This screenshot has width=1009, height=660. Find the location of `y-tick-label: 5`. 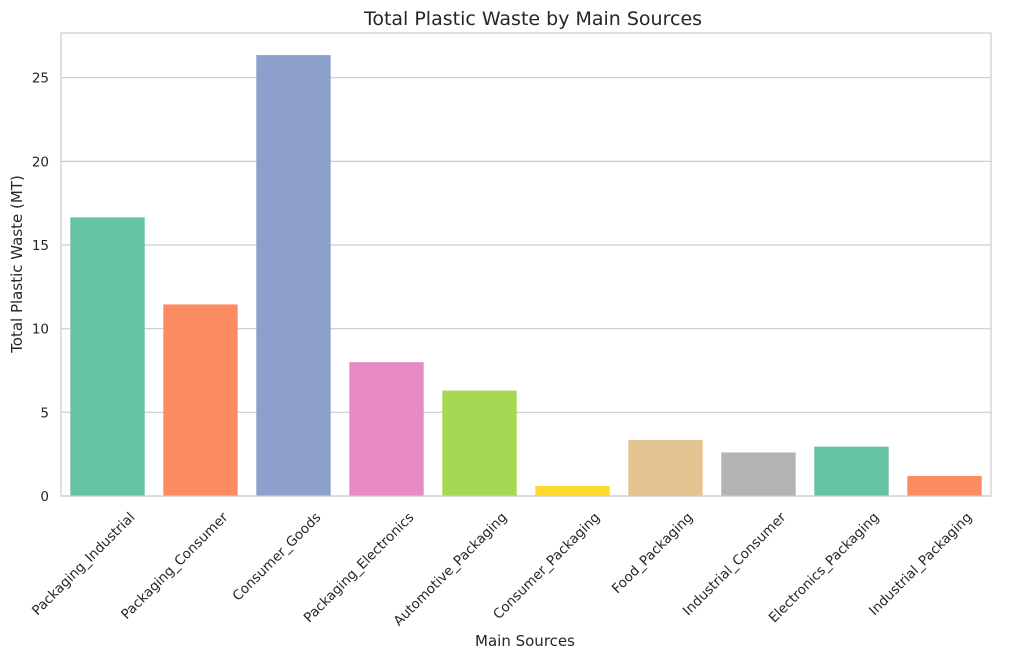

y-tick-label: 5 is located at coordinates (44, 413).